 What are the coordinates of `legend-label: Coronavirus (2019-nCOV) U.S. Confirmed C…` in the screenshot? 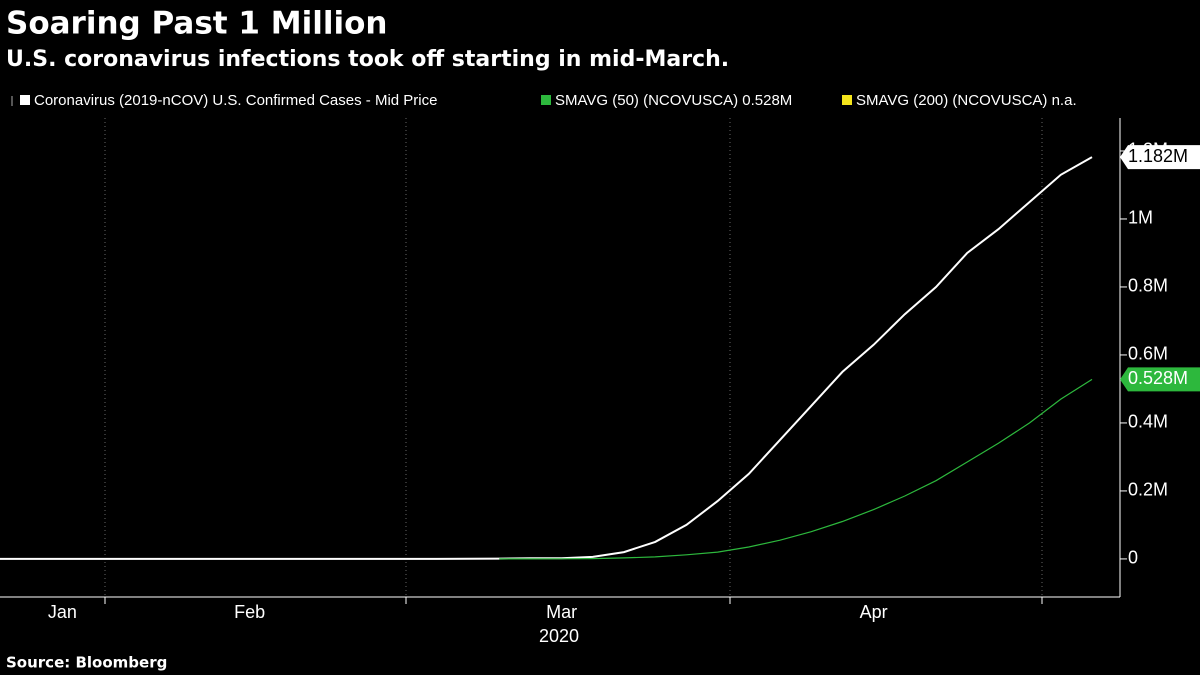 It's located at (235, 100).